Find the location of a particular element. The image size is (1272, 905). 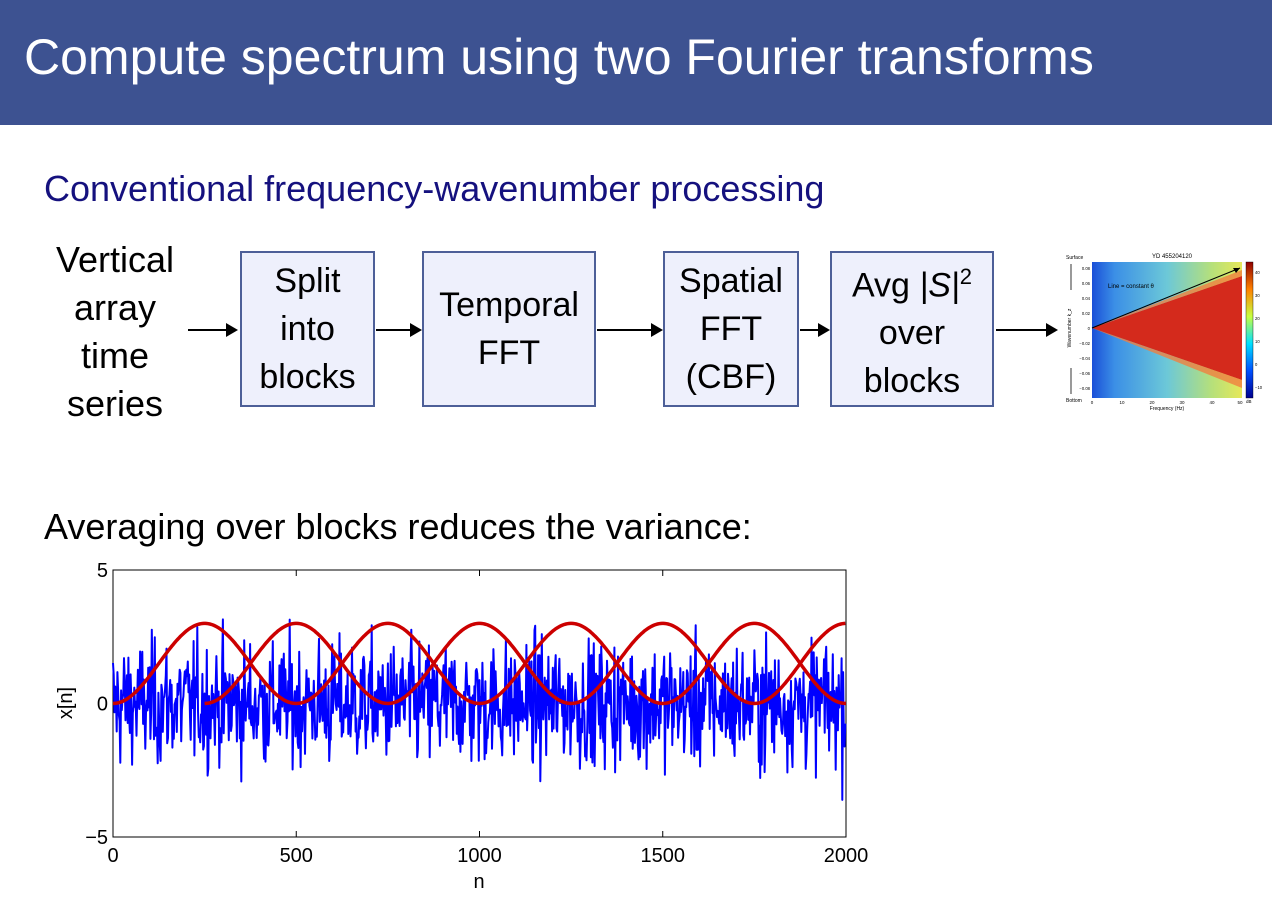

temporal-fft-label: Temporal FFT is located at coordinates (509, 329).